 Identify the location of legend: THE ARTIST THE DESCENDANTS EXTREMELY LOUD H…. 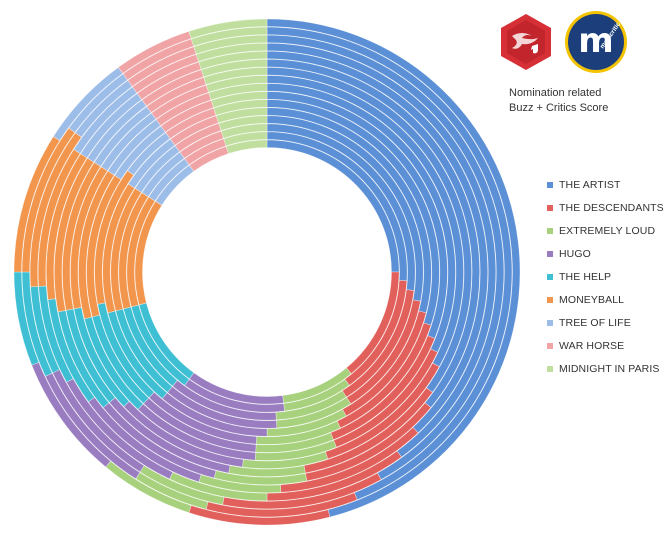
(605, 276).